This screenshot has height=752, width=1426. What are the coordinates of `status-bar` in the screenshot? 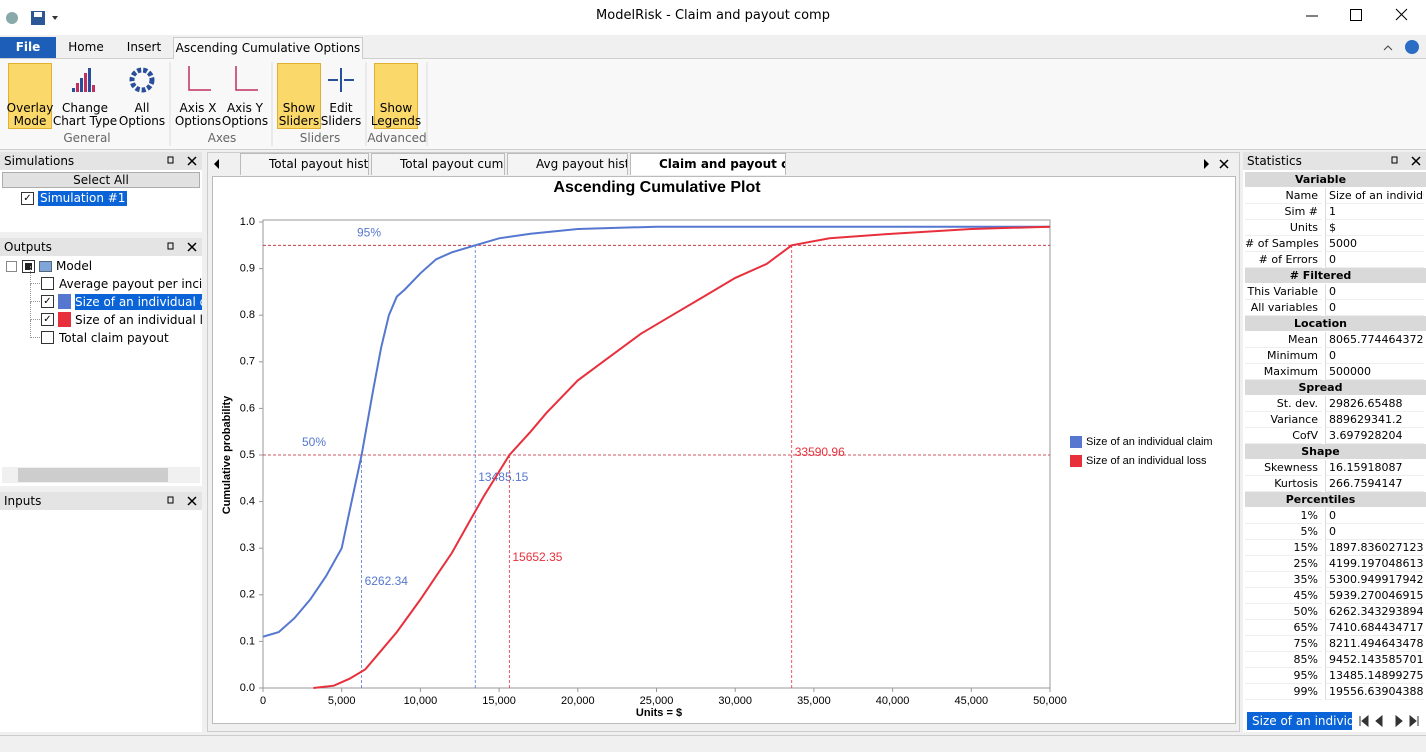 It's located at (713, 743).